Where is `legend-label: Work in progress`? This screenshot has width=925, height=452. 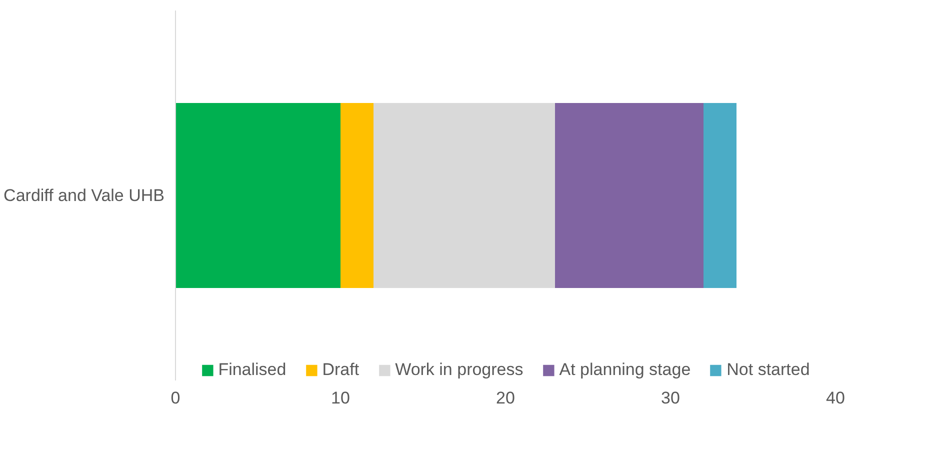
legend-label: Work in progress is located at coordinates (459, 370).